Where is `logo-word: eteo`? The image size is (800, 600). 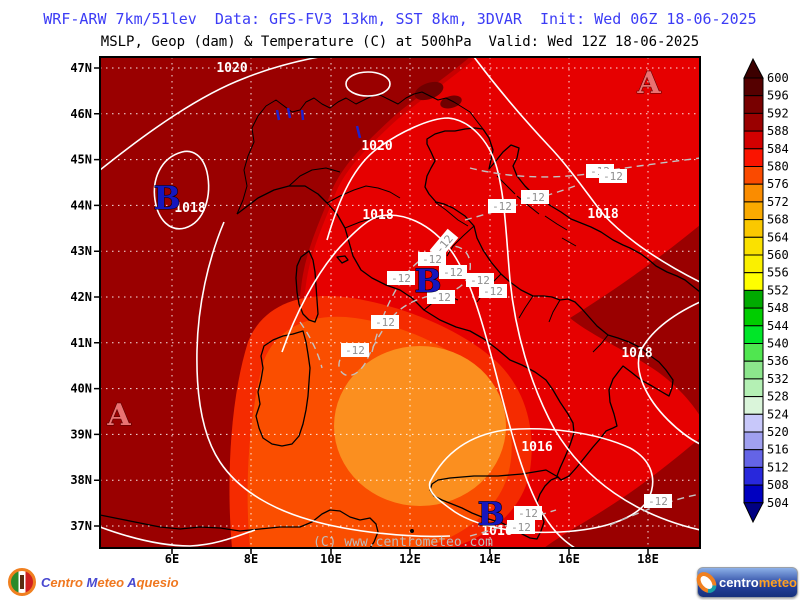 logo-word: eteo is located at coordinates (112, 582).